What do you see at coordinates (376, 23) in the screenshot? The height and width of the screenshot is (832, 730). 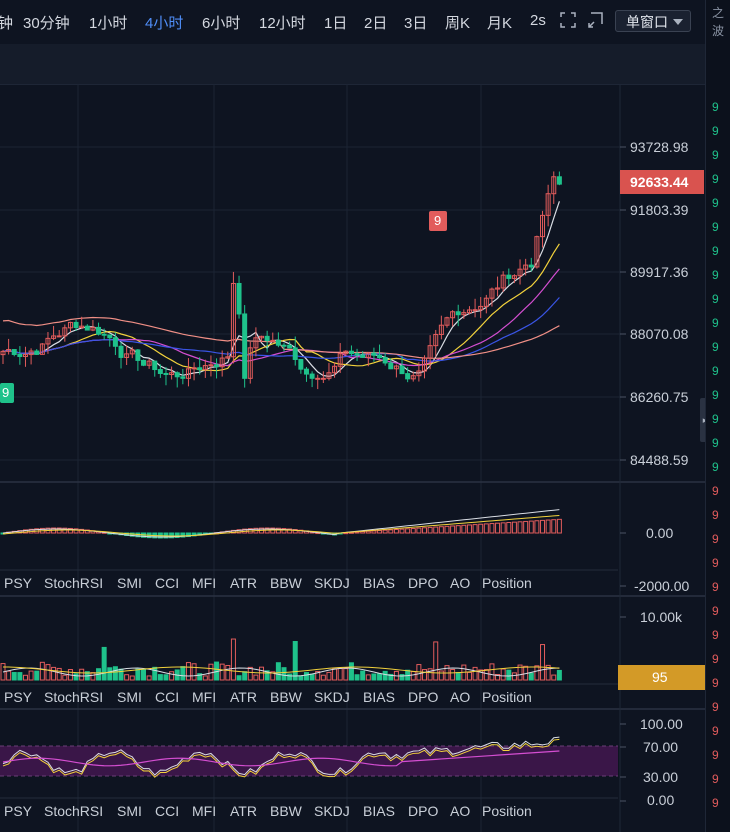 I see `timeframe-2d: 2日` at bounding box center [376, 23].